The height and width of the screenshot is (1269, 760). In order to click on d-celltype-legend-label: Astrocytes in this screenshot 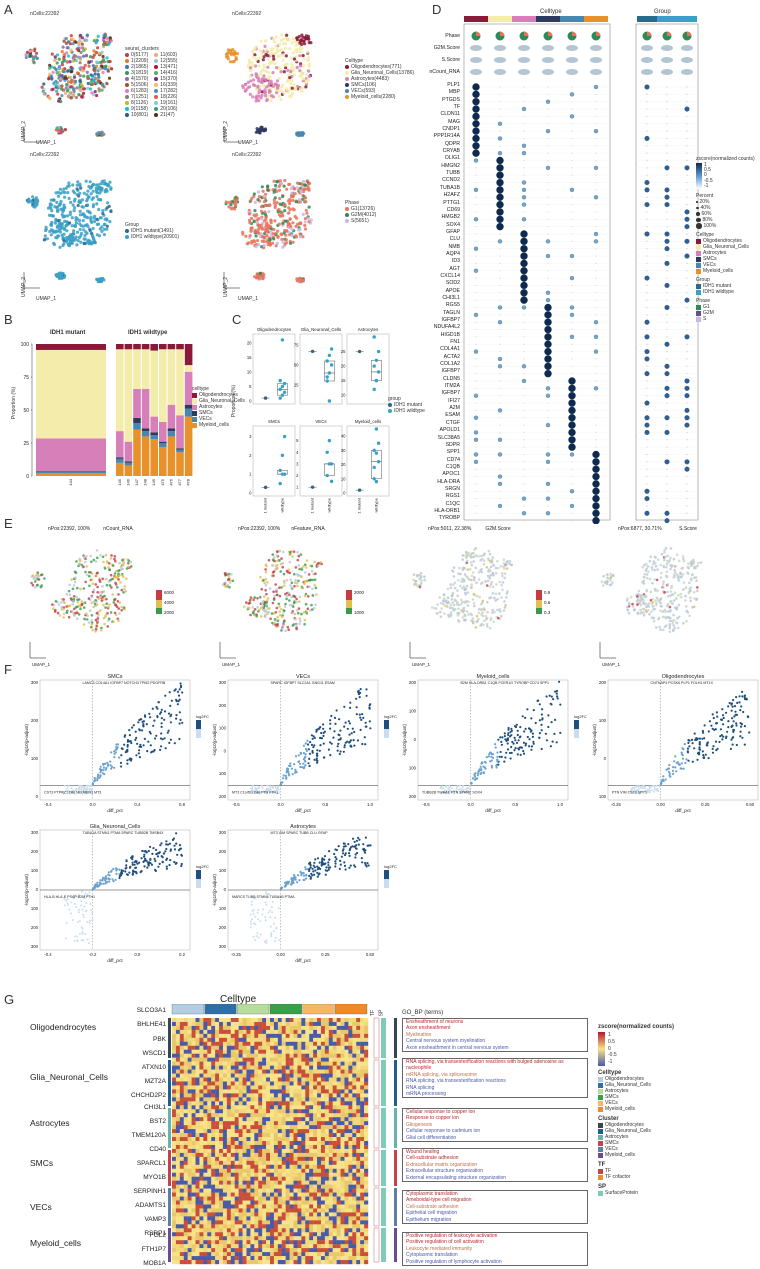, I will do `click(715, 253)`.